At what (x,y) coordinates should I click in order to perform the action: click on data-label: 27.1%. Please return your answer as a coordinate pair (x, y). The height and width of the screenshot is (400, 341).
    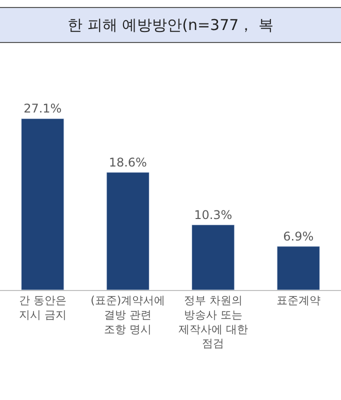
    Looking at the image, I should click on (43, 109).